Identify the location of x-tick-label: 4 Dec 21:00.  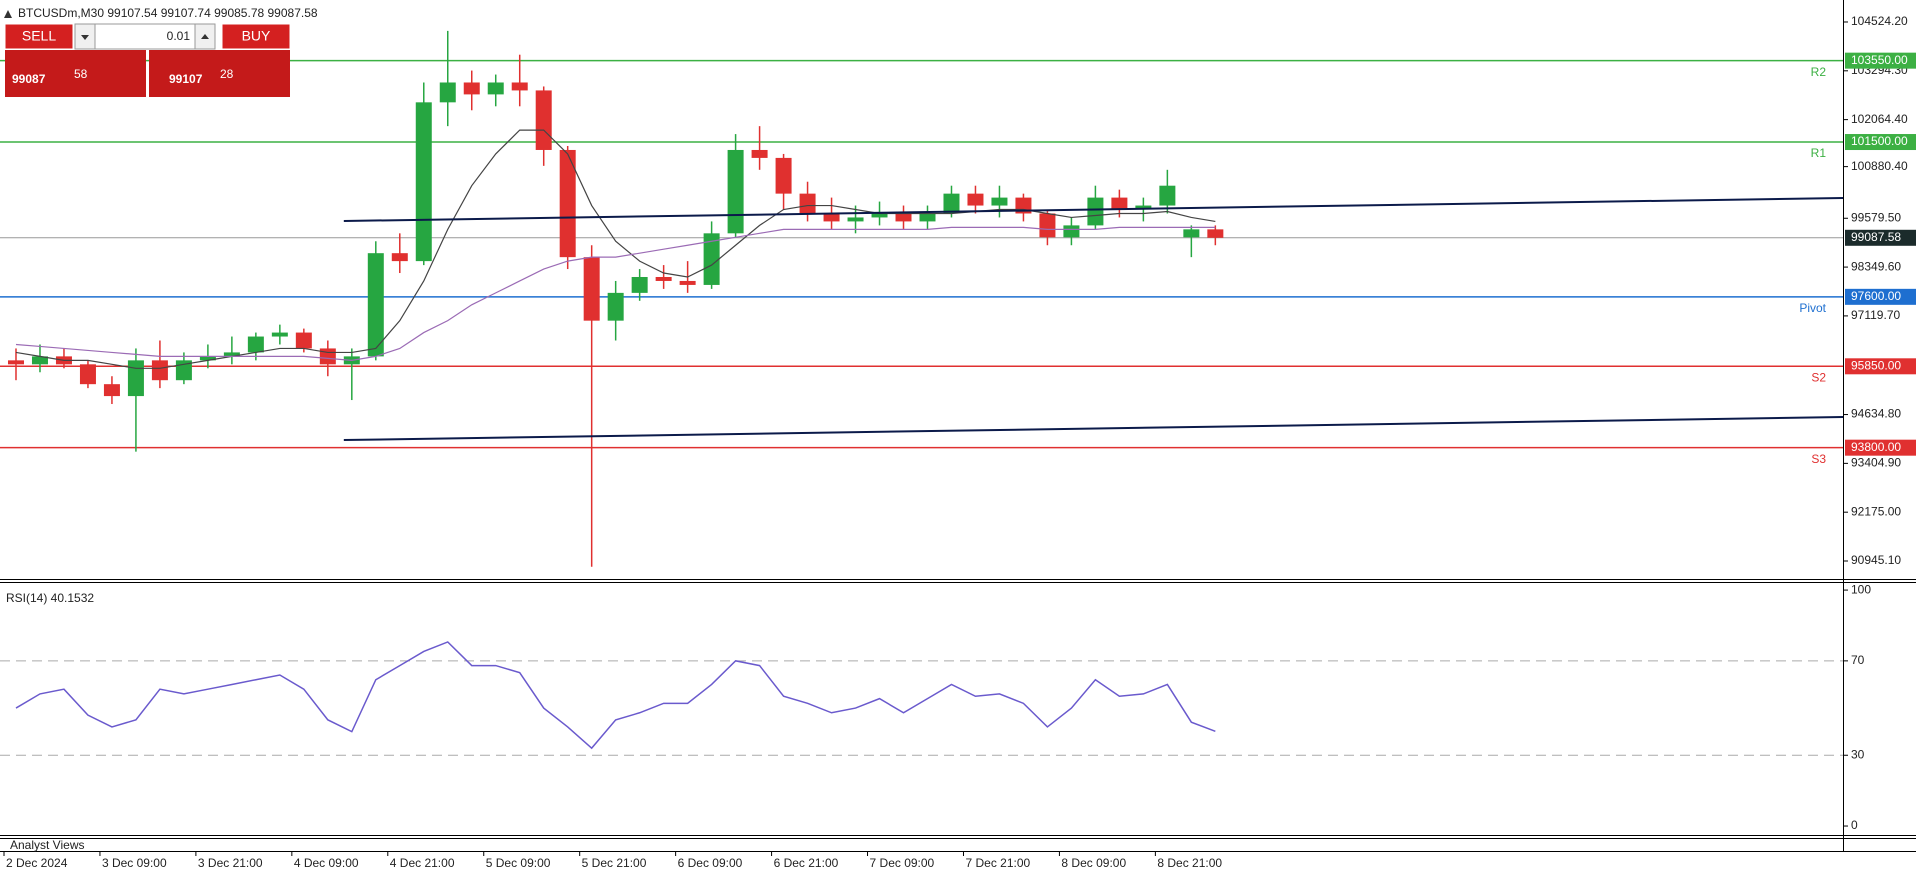
(422, 863).